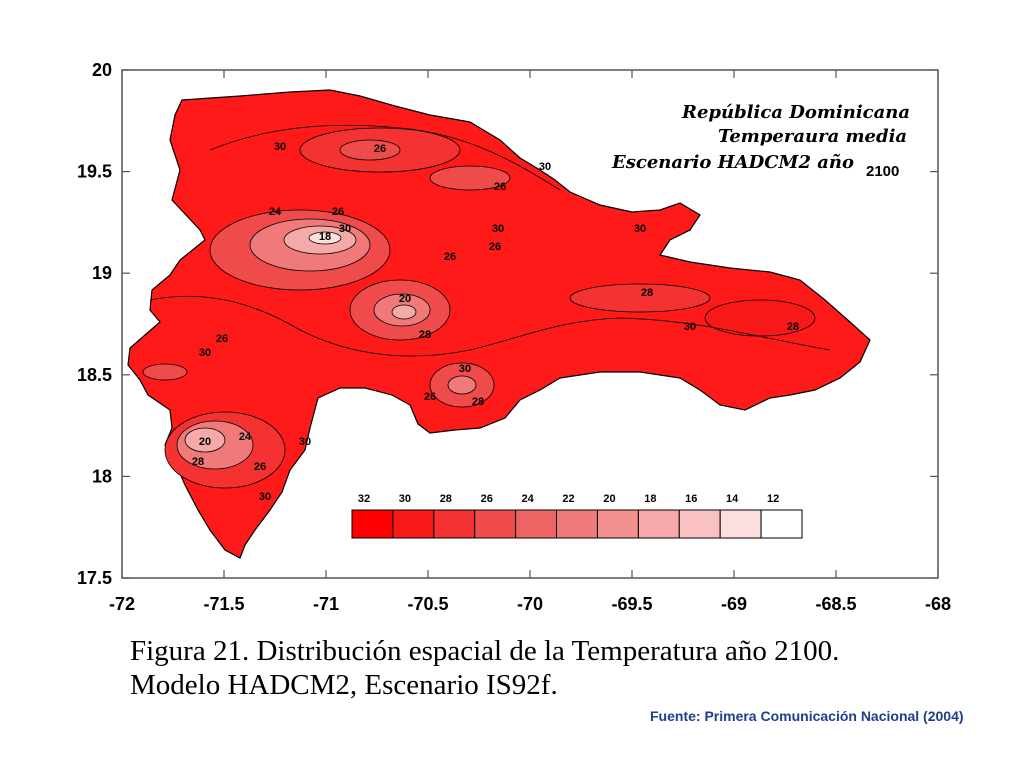  I want to click on legend-label: 24, so click(528, 499).